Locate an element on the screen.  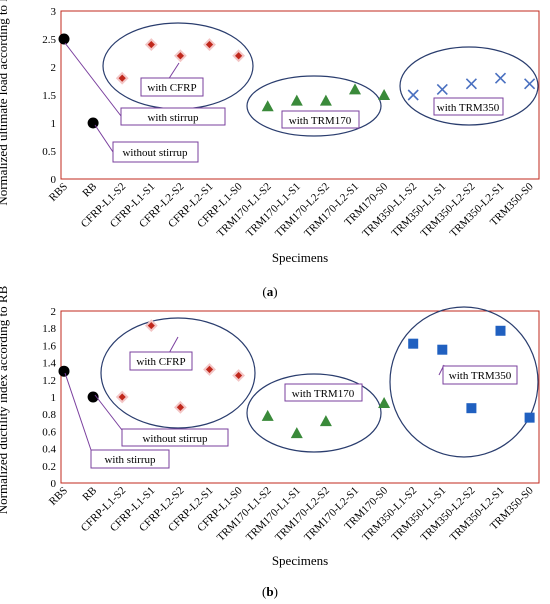
y-tick-label: 1.4 is located at coordinates (49, 364).